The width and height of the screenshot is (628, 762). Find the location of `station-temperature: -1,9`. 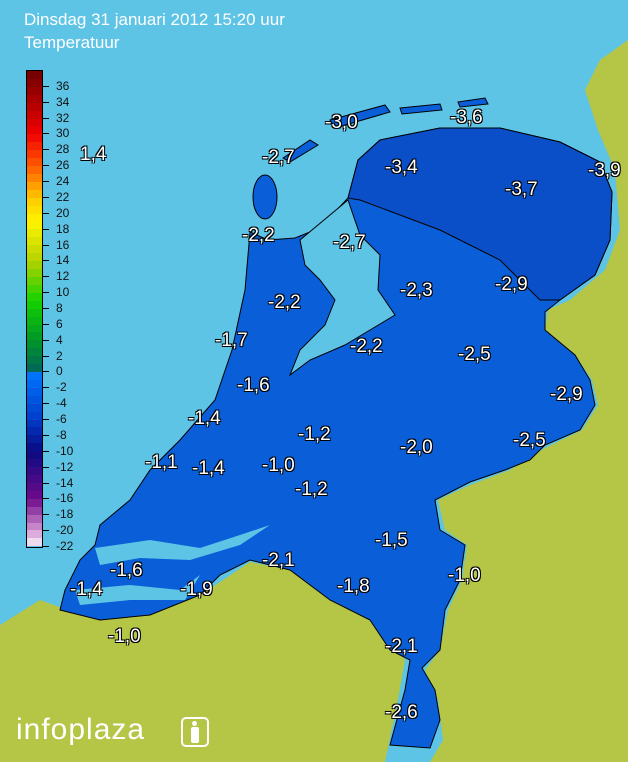

station-temperature: -1,9 is located at coordinates (196, 589).